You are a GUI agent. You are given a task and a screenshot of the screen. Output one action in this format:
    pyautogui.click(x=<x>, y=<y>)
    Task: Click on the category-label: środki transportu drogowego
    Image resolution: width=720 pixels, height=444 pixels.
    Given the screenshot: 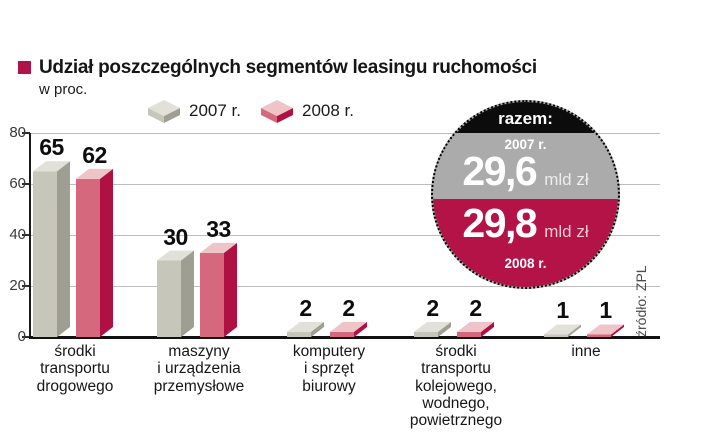 What is the action you would take?
    pyautogui.click(x=75, y=369)
    